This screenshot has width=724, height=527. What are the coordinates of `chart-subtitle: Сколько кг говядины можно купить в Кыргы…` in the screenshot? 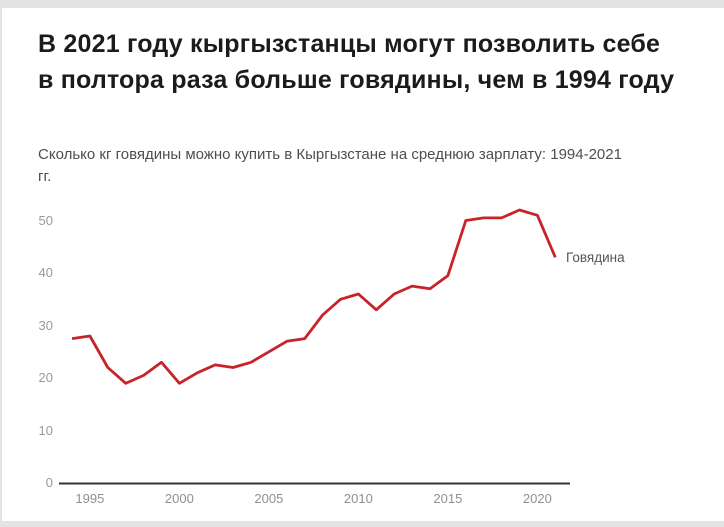 It's located at (330, 165).